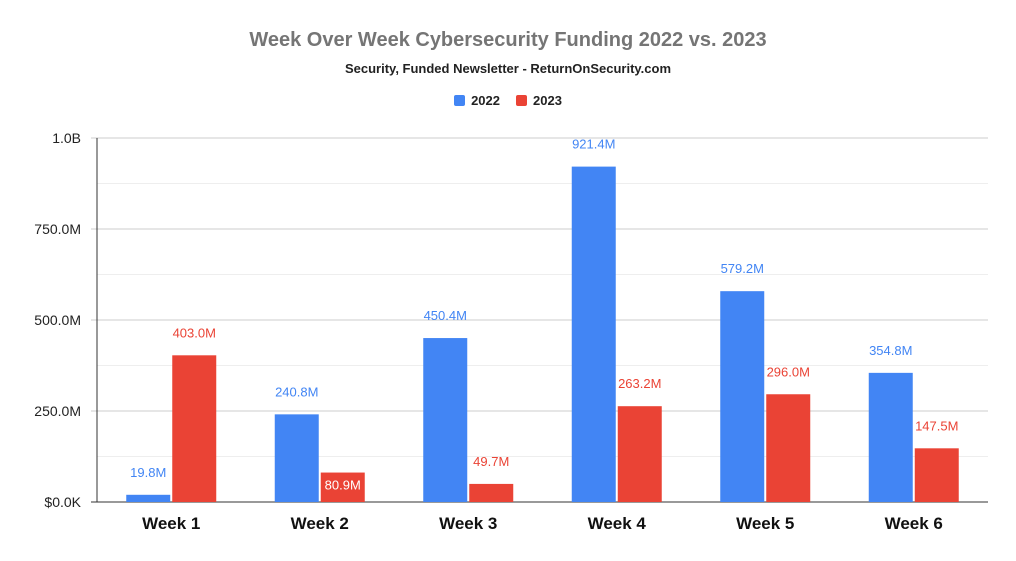 The image size is (1016, 561). What do you see at coordinates (296, 391) in the screenshot?
I see `data-label-2022-week-2: 240.8M` at bounding box center [296, 391].